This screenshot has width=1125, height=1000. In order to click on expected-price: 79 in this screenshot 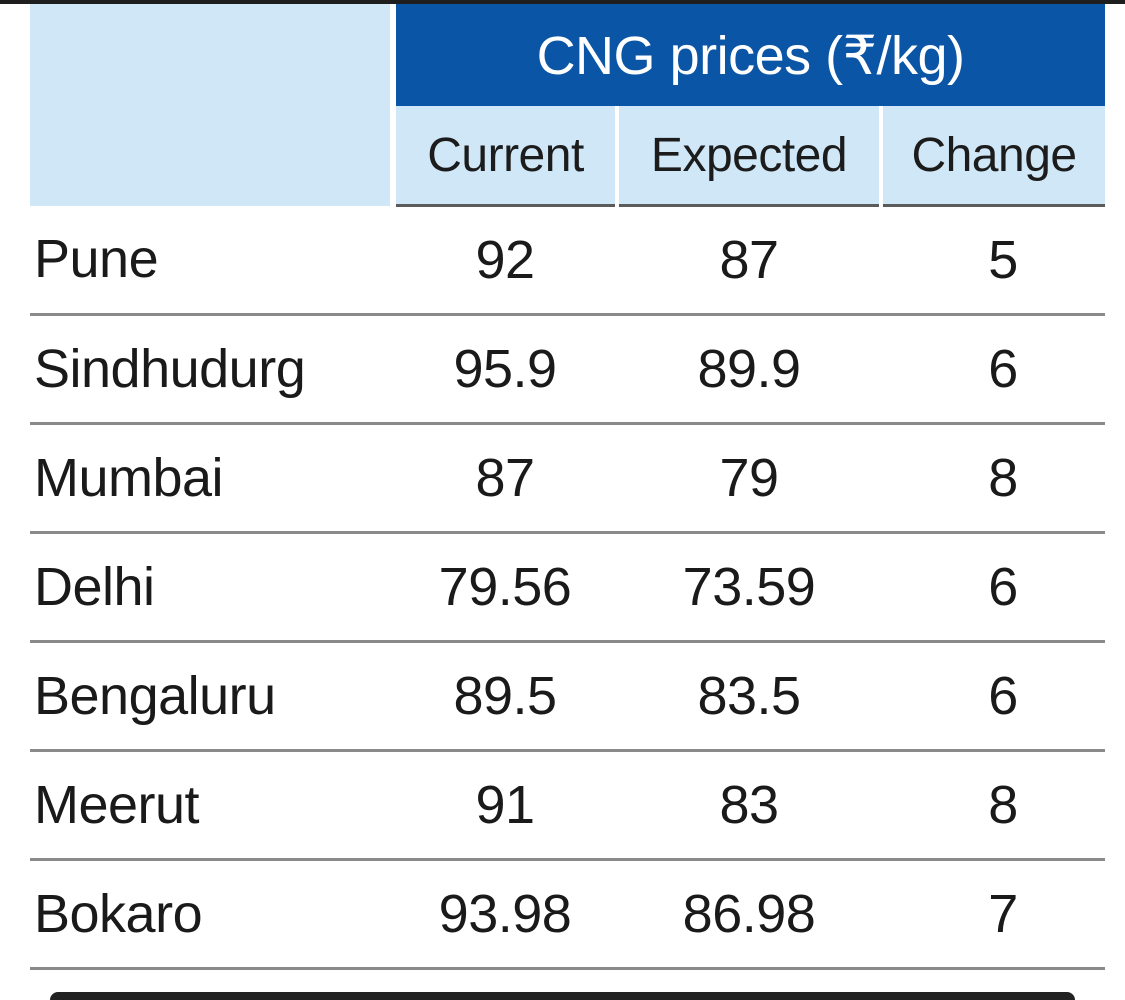, I will do `click(749, 478)`.